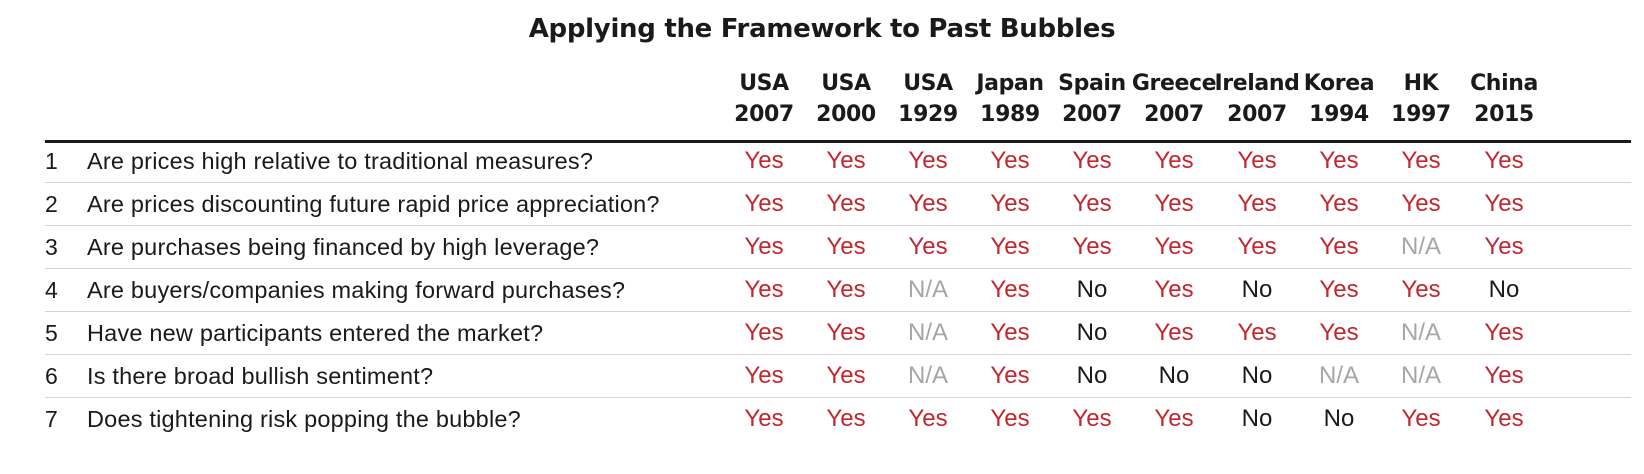 Image resolution: width=1644 pixels, height=474 pixels. What do you see at coordinates (1339, 114) in the screenshot?
I see `column-header-year: 1994` at bounding box center [1339, 114].